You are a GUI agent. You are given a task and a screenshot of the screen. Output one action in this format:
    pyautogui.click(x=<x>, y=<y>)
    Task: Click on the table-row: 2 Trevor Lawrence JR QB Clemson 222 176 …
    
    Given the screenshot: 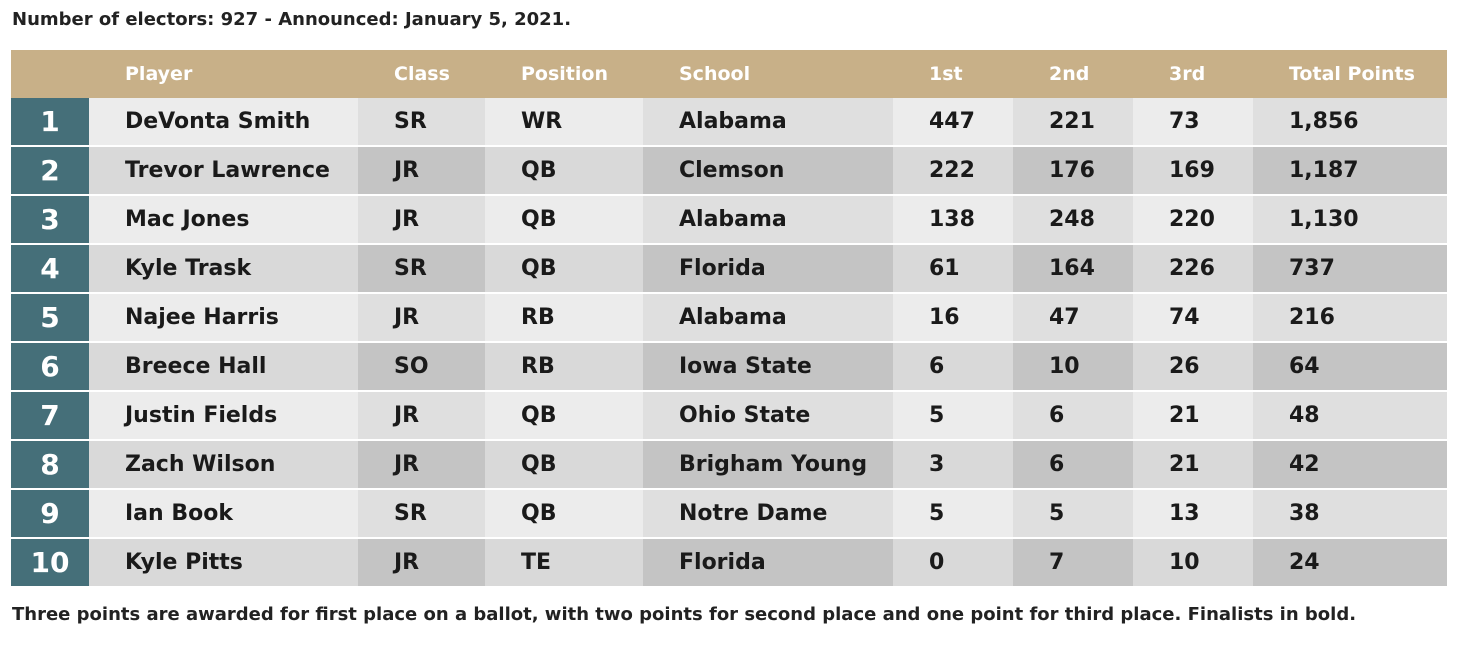 What is the action you would take?
    pyautogui.click(x=729, y=171)
    